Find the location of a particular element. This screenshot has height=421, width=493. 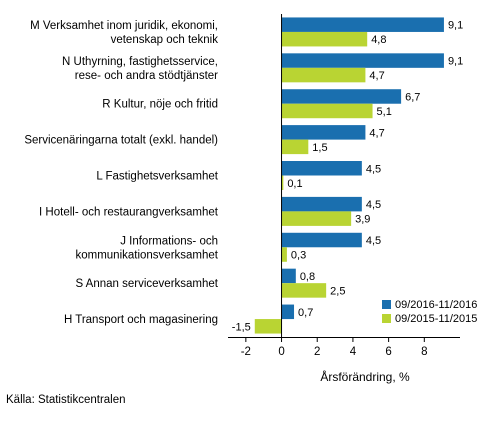

x-tick-label: 0 is located at coordinates (281, 352).